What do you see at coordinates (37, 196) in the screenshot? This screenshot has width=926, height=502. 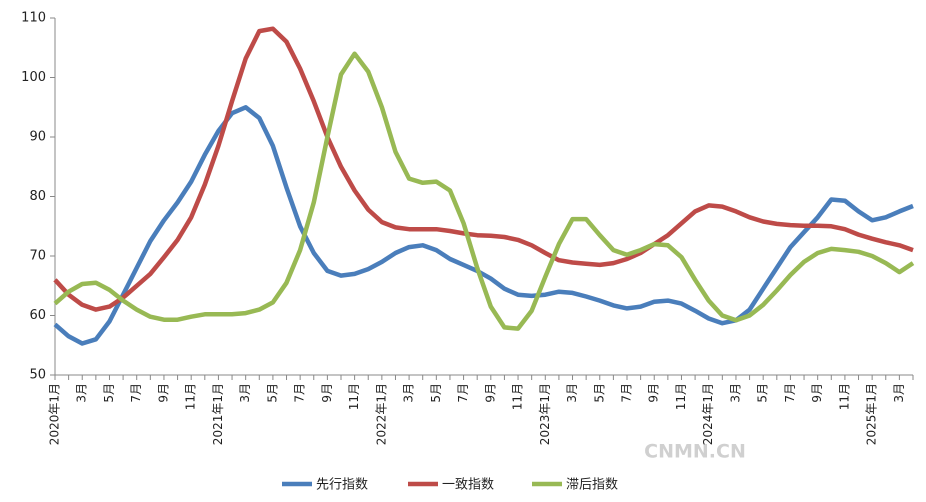 I see `y-tick-label: 80` at bounding box center [37, 196].